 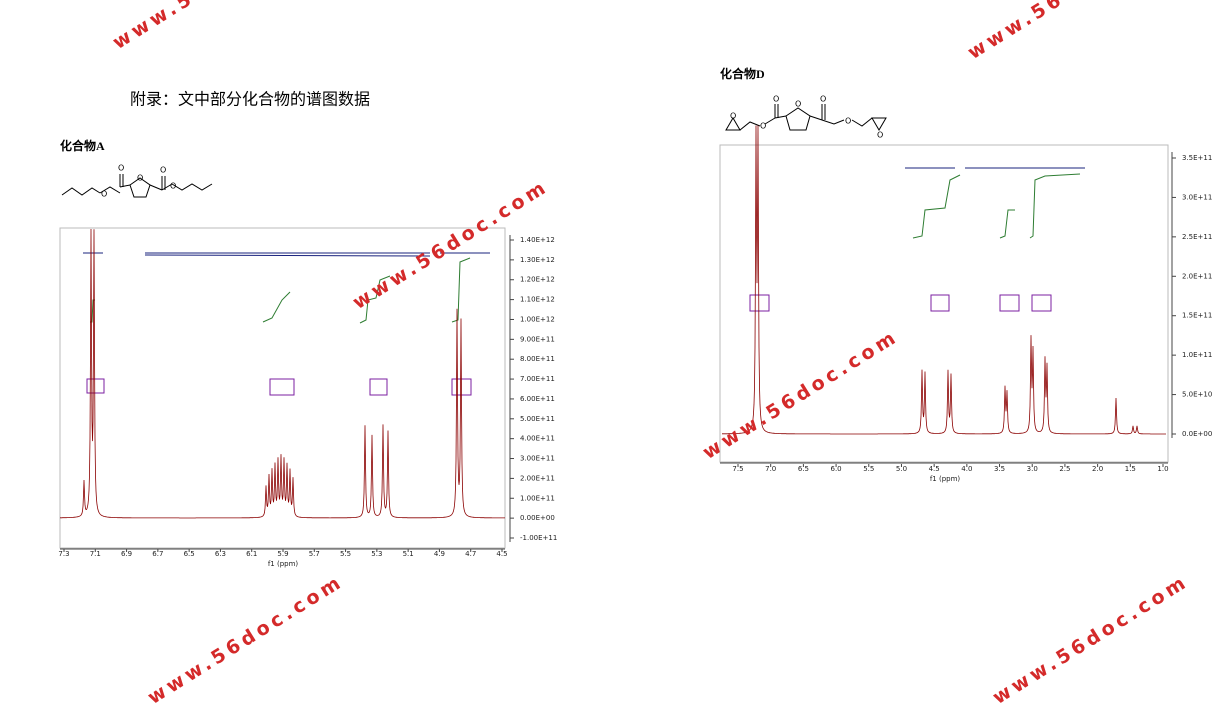 I want to click on structure-a-atoms: OOO OO, so click(x=138, y=181).